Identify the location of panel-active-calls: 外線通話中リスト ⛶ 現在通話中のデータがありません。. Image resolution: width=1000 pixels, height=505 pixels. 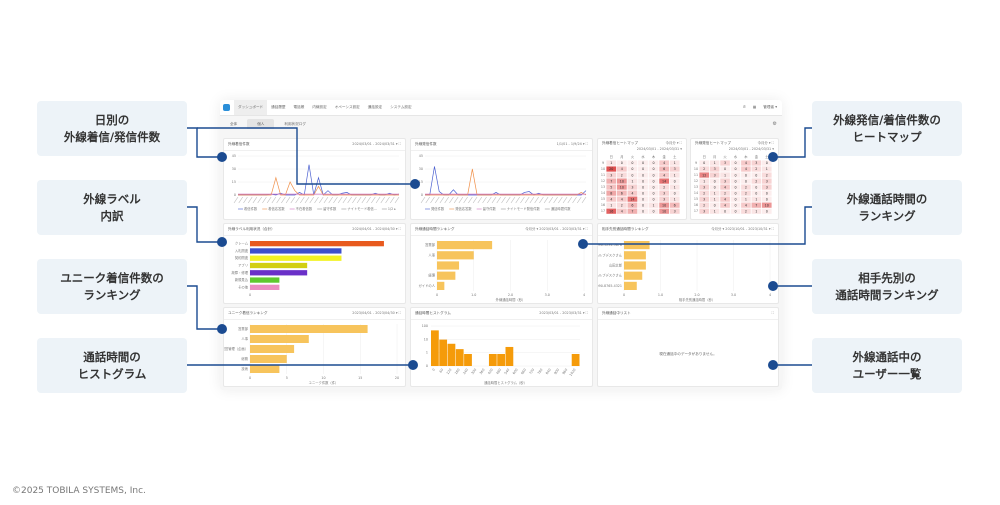
(688, 347).